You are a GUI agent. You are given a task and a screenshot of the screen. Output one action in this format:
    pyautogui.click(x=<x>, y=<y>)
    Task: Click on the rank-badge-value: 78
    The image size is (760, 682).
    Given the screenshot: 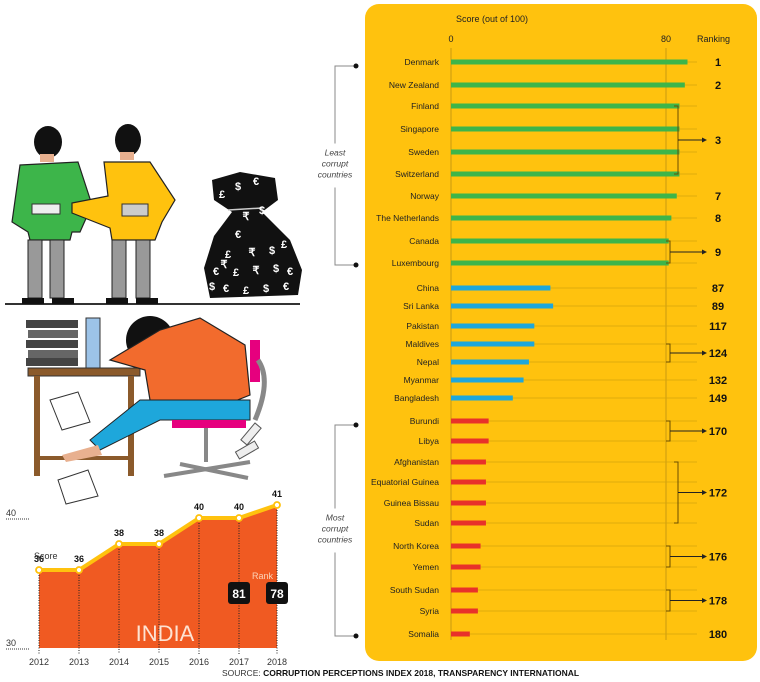 What is the action you would take?
    pyautogui.click(x=277, y=594)
    